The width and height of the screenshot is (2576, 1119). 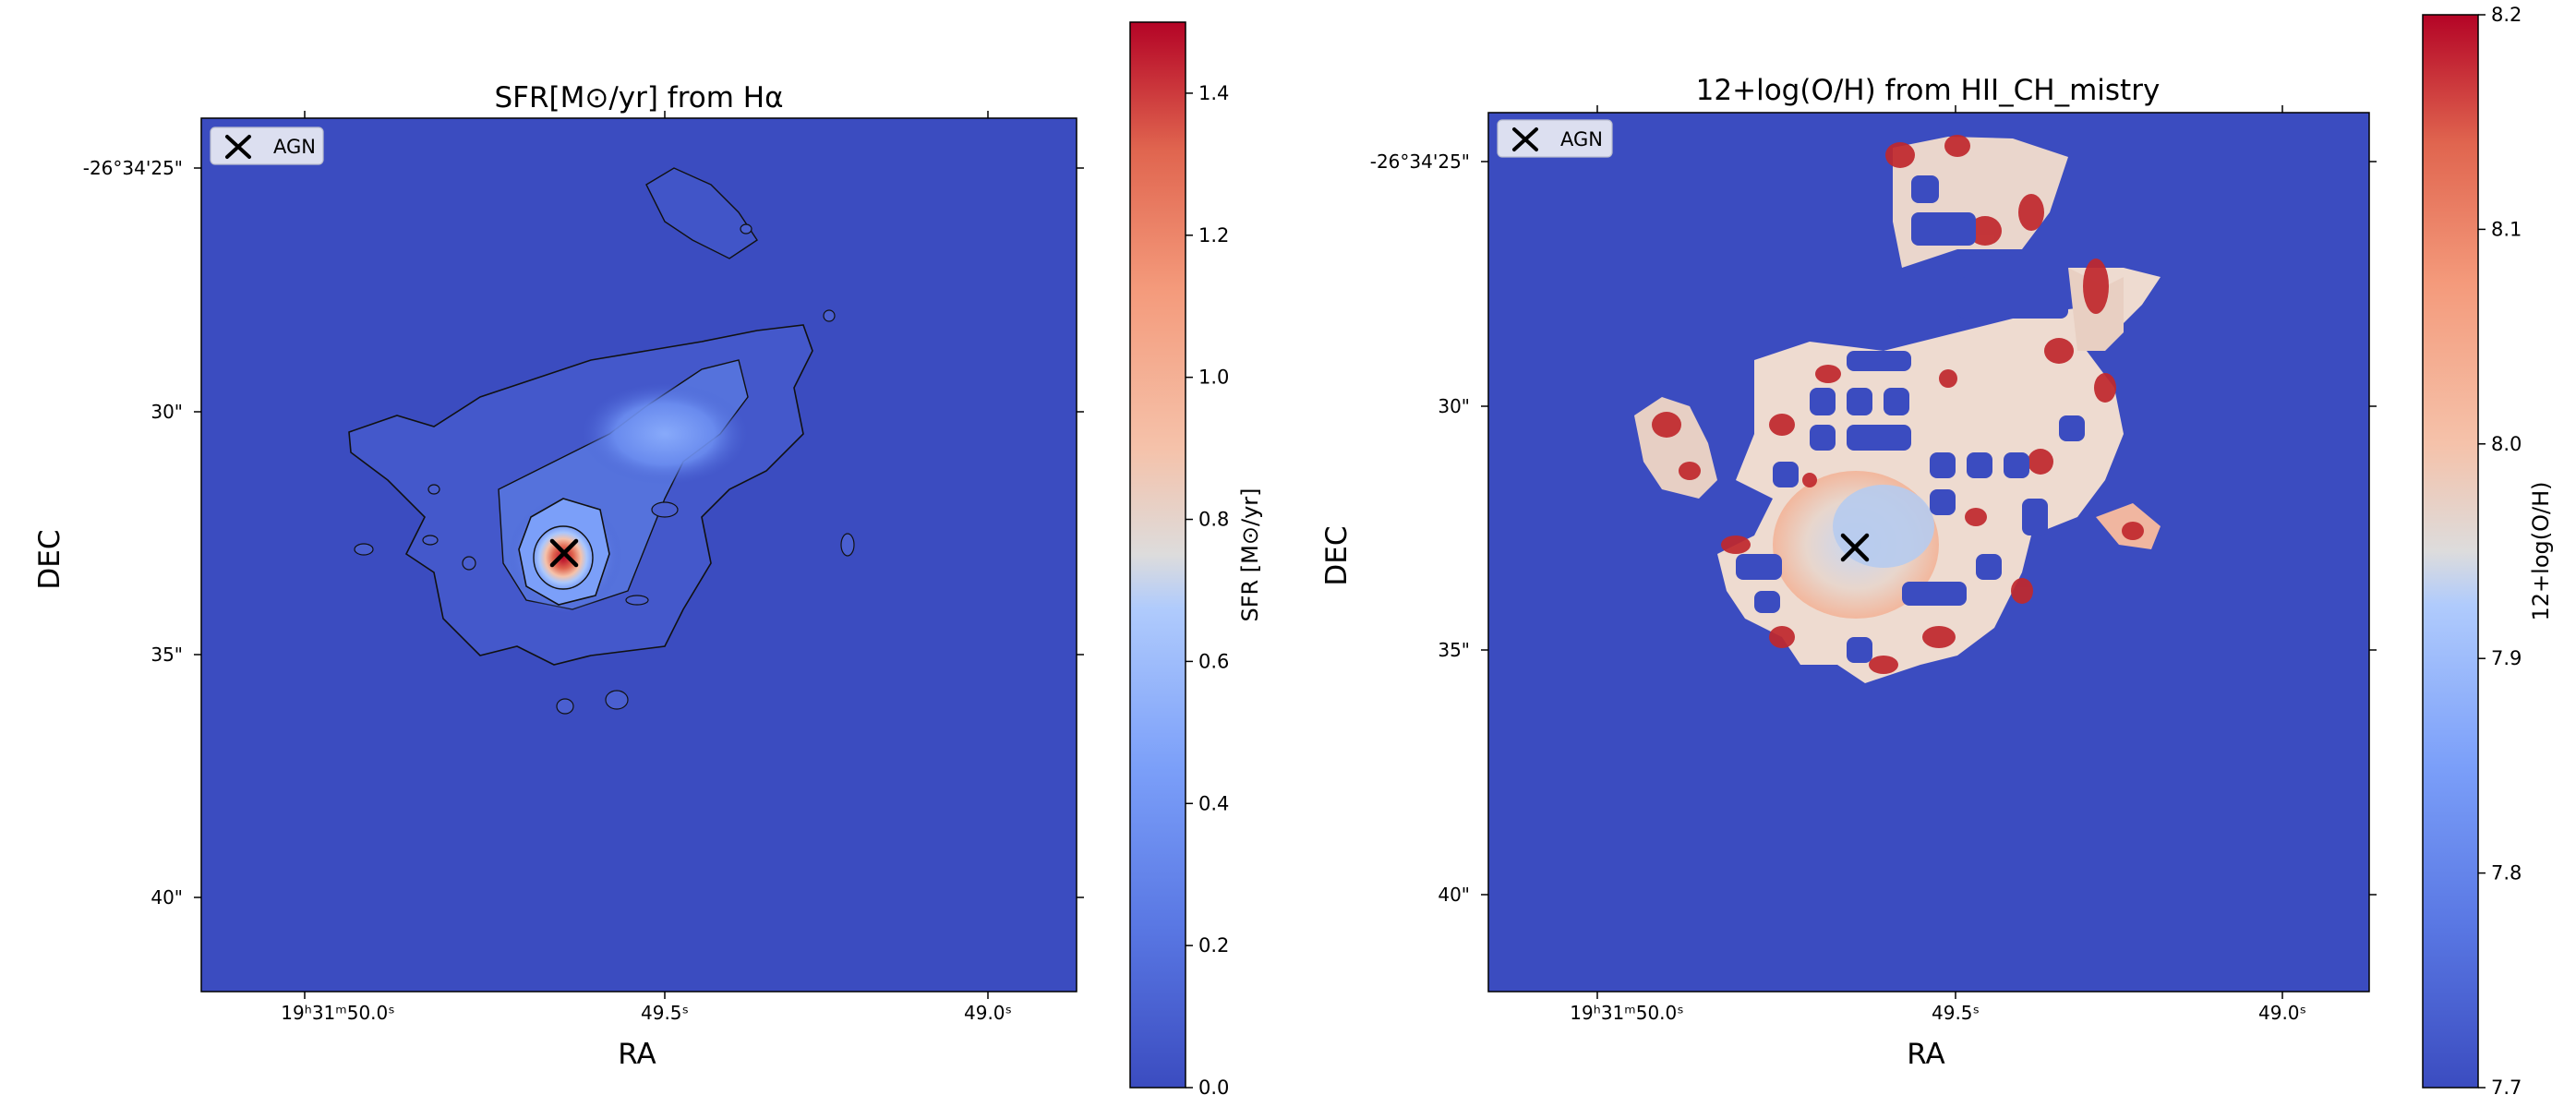 I want to click on metallicity-xtick-label: 49.5ˢ, so click(x=1956, y=1013).